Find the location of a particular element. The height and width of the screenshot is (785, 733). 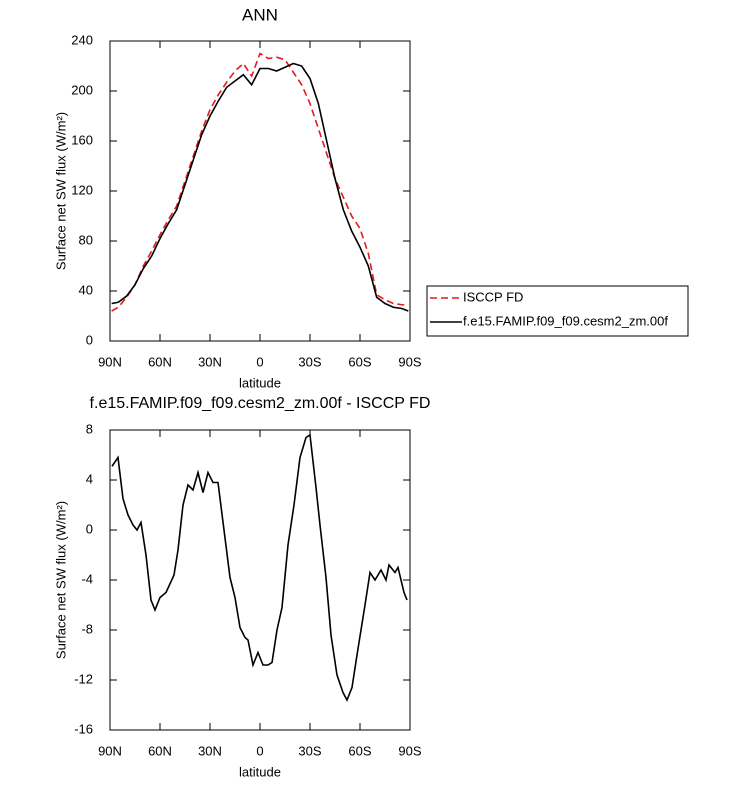

y-tick-label: 120 is located at coordinates (82, 189).